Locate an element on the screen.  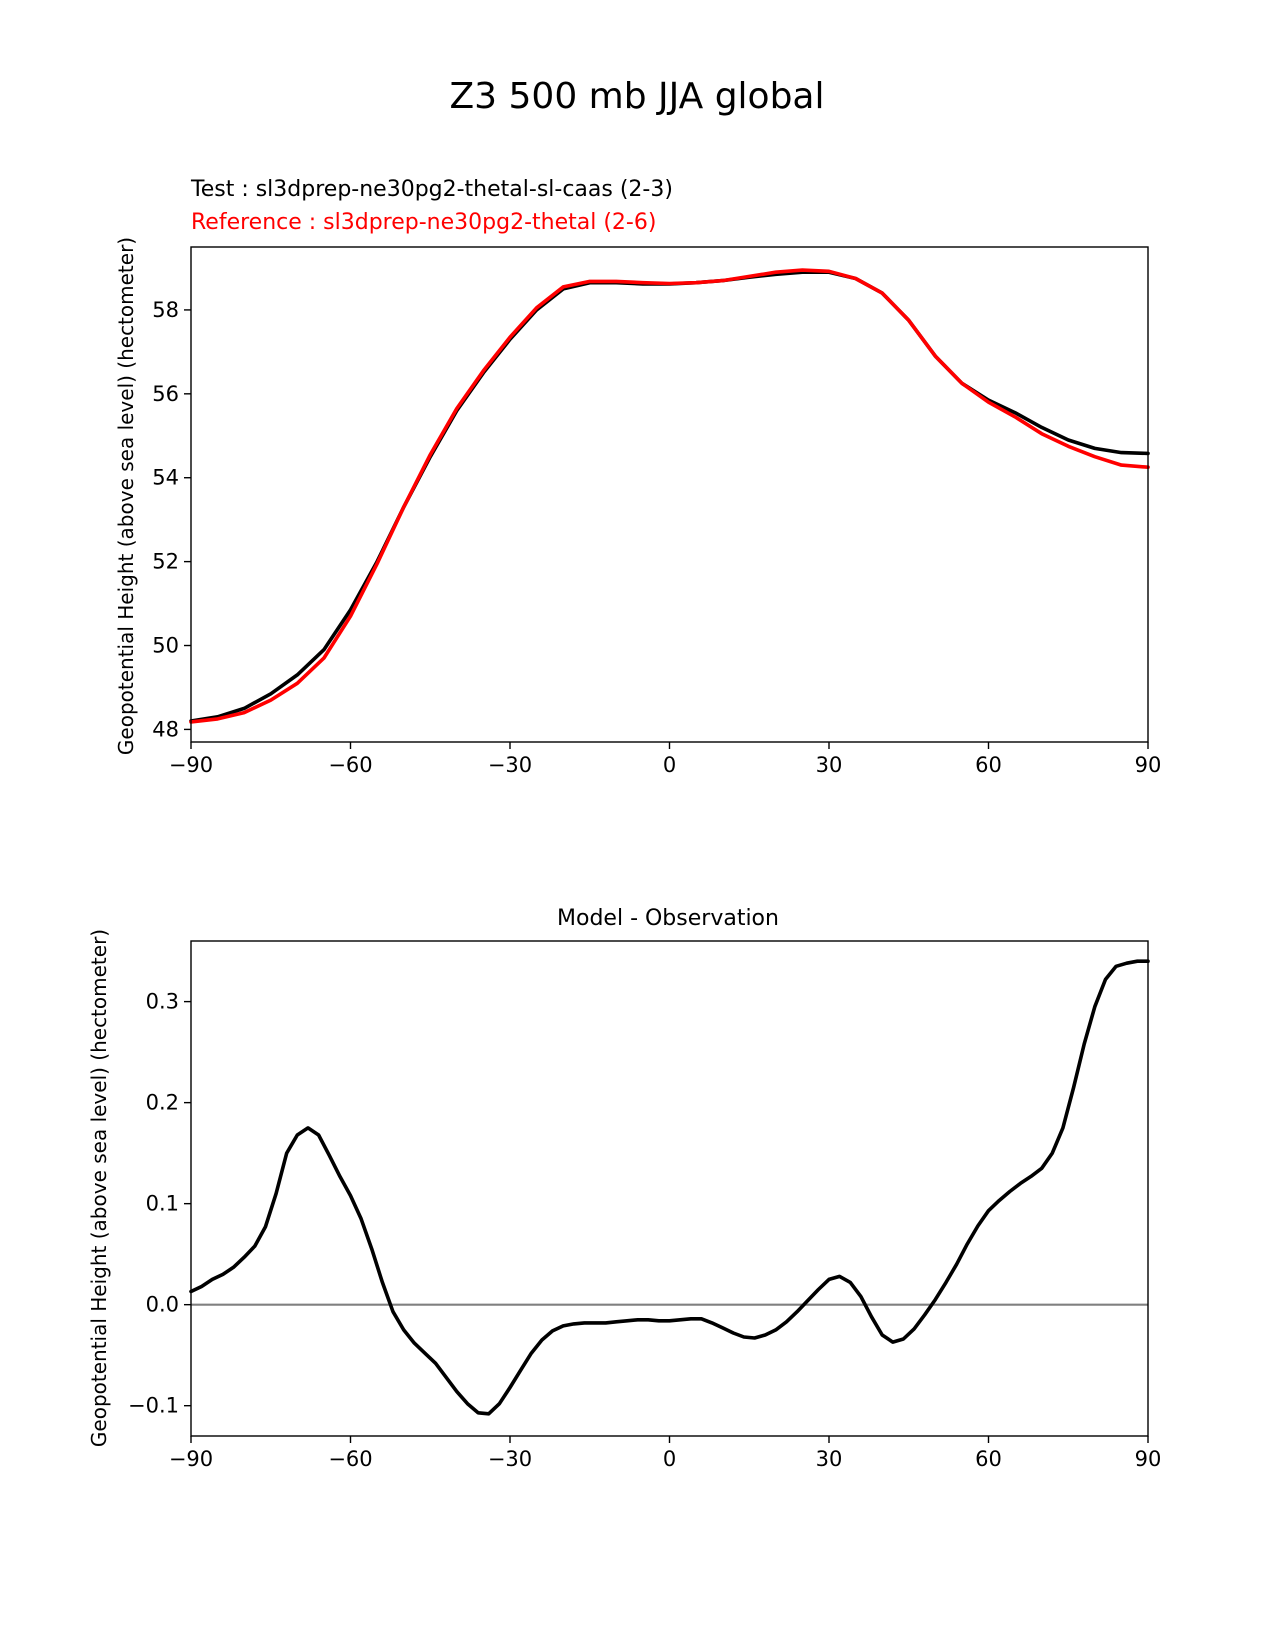
y-tick-label: 0.2 is located at coordinates (162, 1103).